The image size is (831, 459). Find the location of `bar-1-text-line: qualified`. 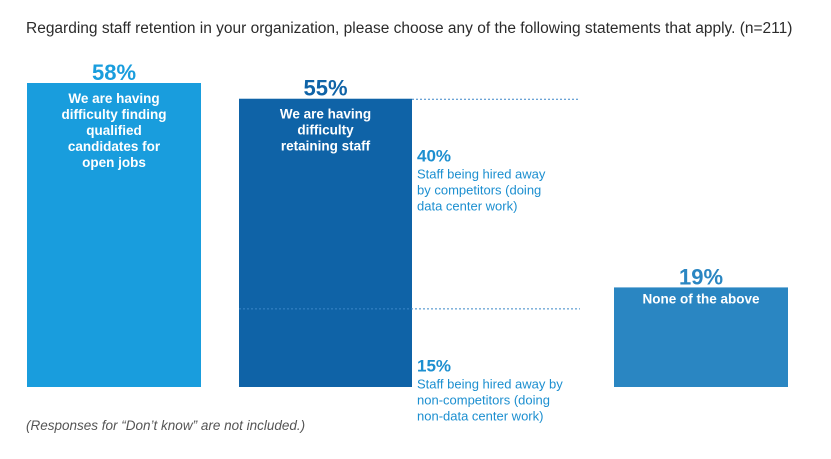

bar-1-text-line: qualified is located at coordinates (114, 130).